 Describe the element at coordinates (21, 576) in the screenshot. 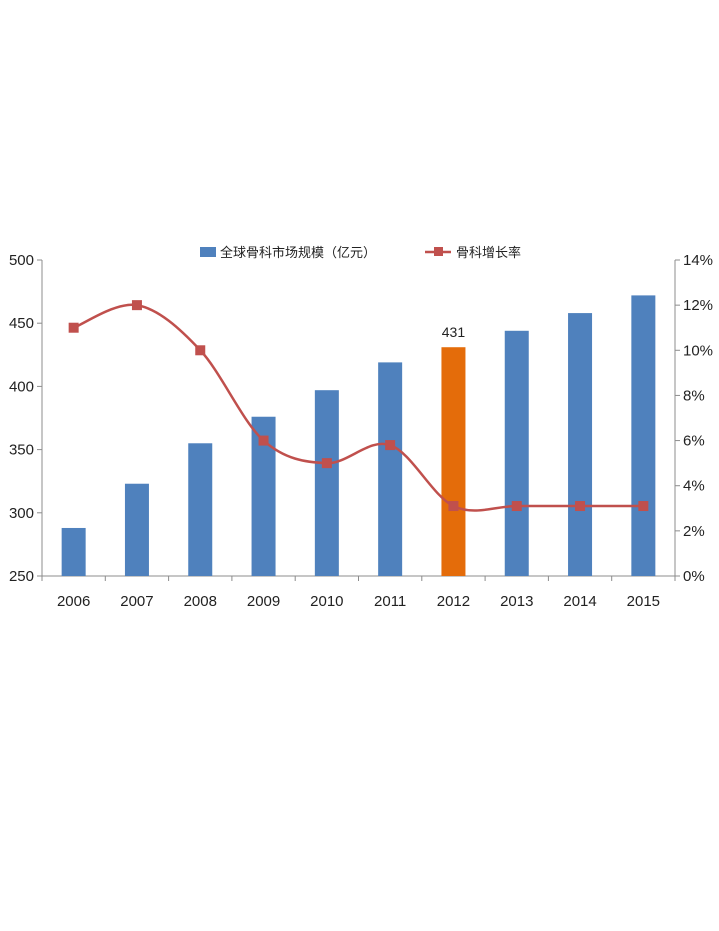

I see `y-left-tick-label: 250` at that location.